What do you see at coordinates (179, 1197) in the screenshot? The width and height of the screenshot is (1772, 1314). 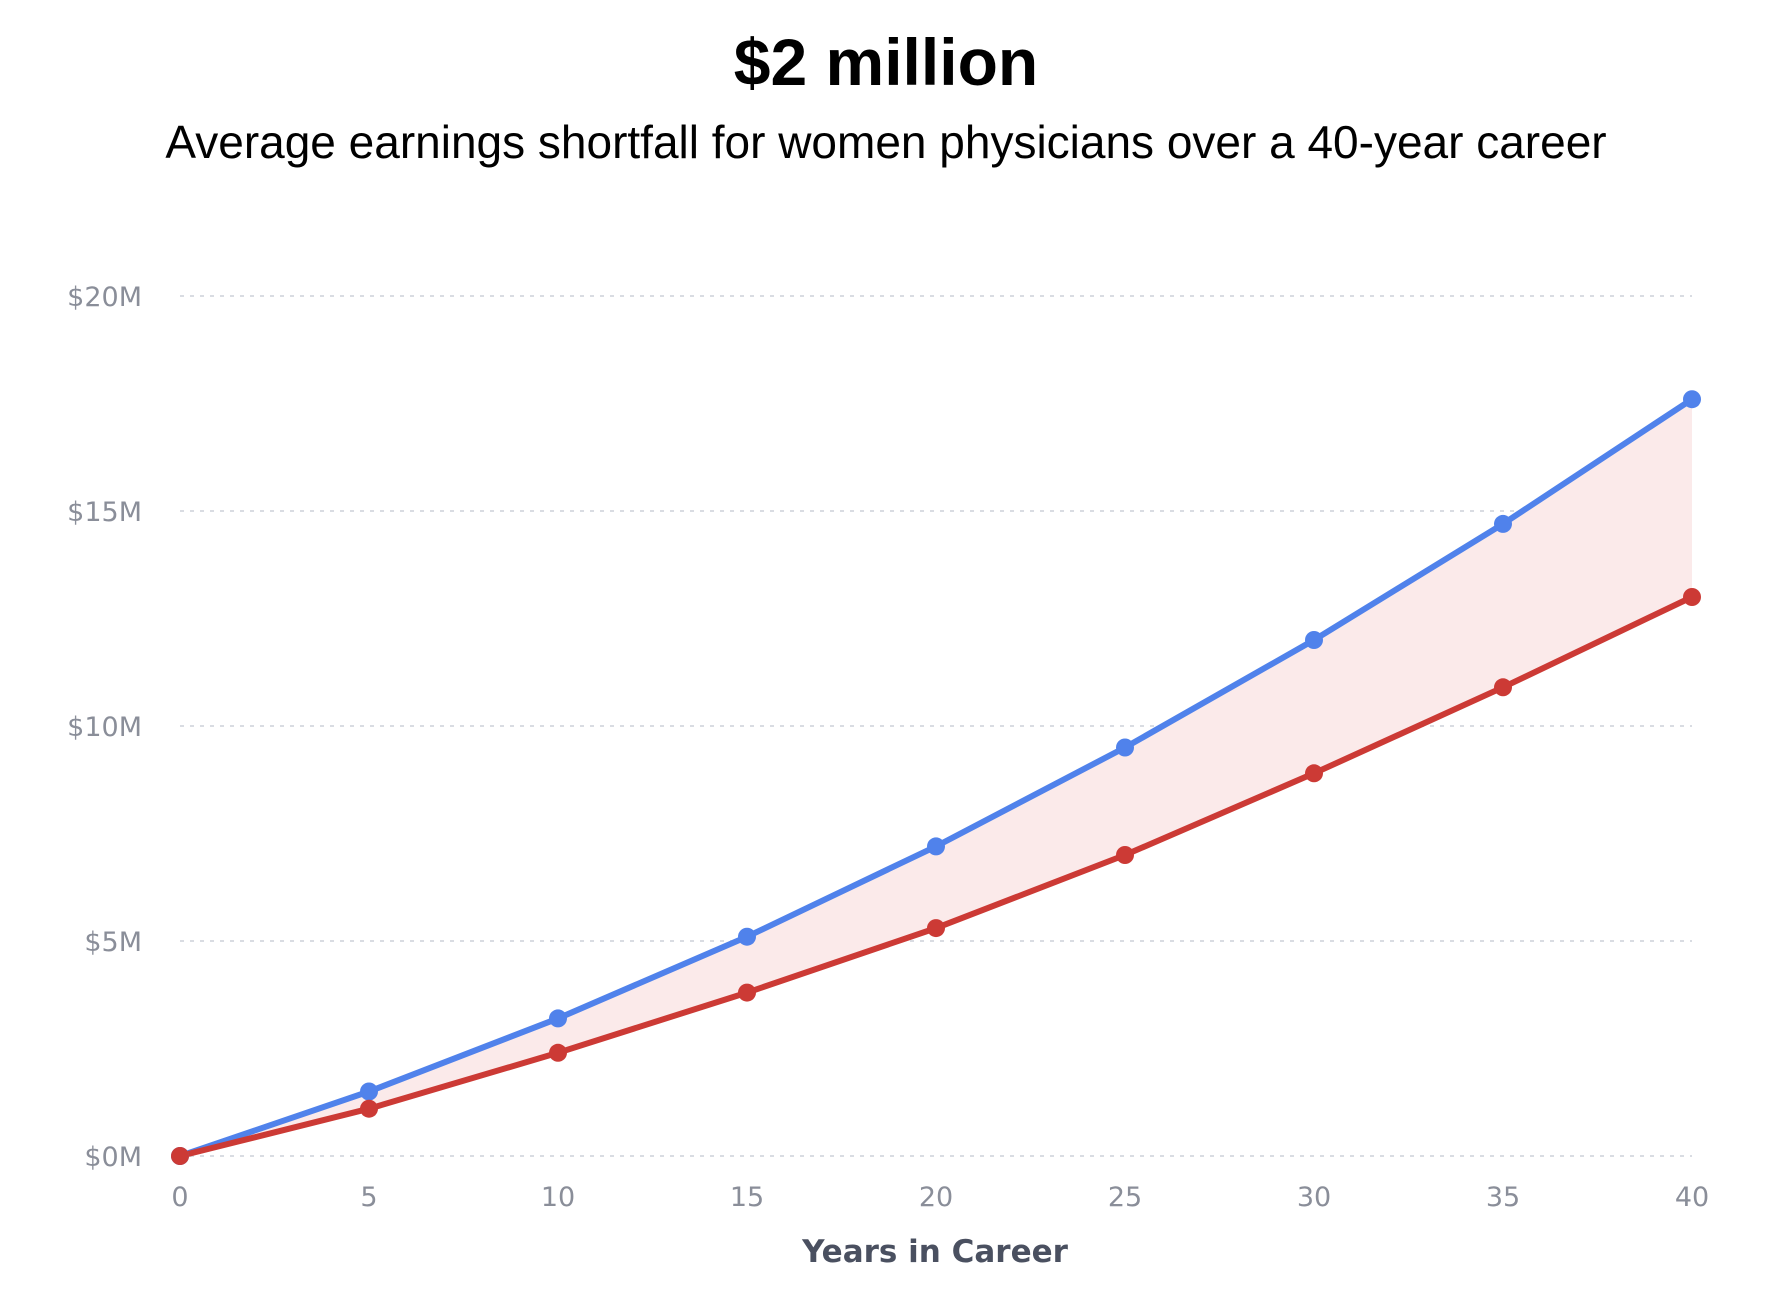 I see `x-tick-label: 0` at bounding box center [179, 1197].